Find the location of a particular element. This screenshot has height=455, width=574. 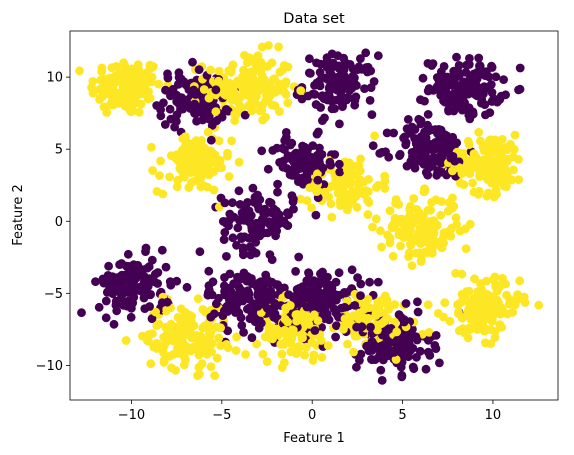

x-tick-label: 10 is located at coordinates (493, 415).